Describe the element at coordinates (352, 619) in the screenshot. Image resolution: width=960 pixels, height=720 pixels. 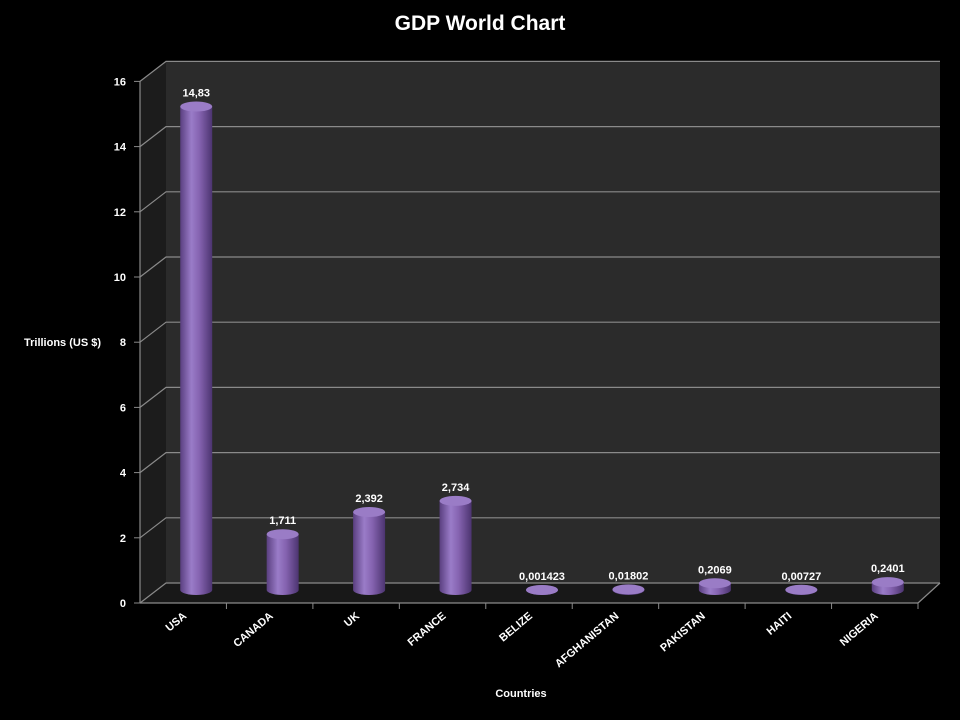
I see `x-tick-label: UK` at that location.